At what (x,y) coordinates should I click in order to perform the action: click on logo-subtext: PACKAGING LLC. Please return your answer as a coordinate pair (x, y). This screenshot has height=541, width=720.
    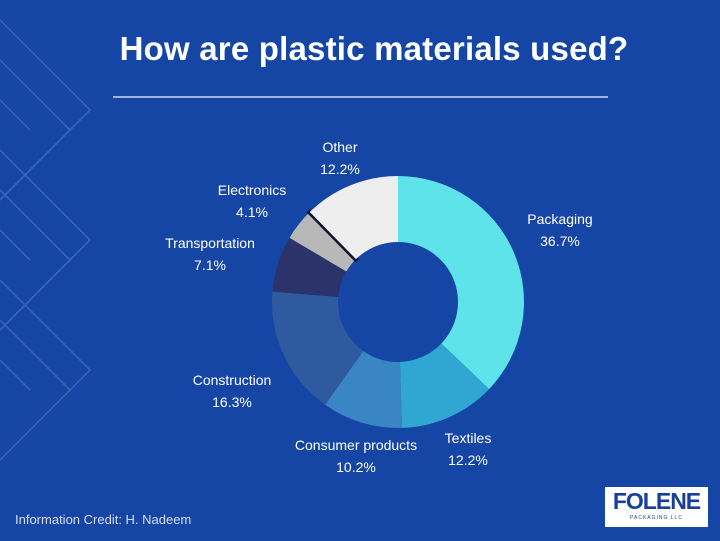
    Looking at the image, I should click on (656, 518).